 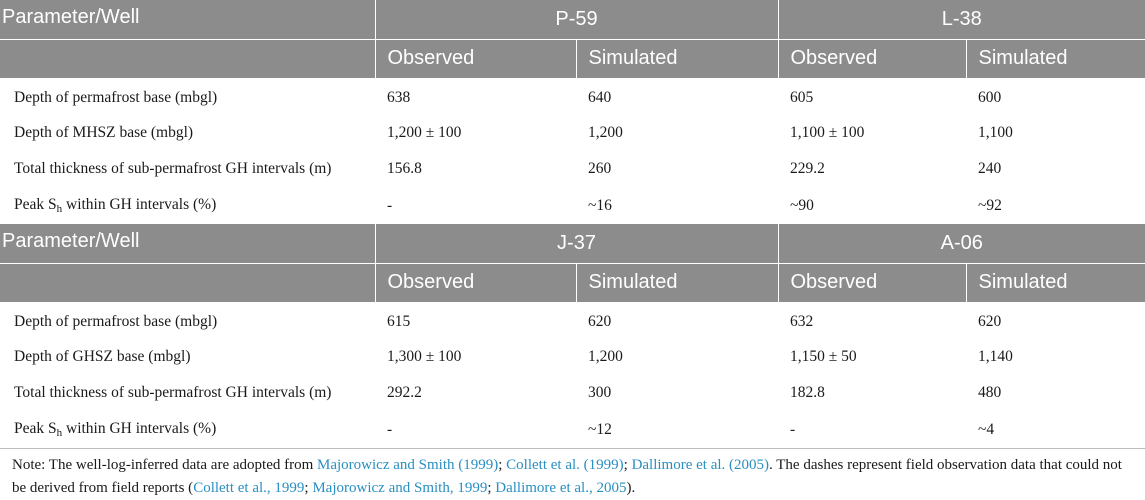 I want to click on well-header-l38: L-38, so click(x=961, y=19).